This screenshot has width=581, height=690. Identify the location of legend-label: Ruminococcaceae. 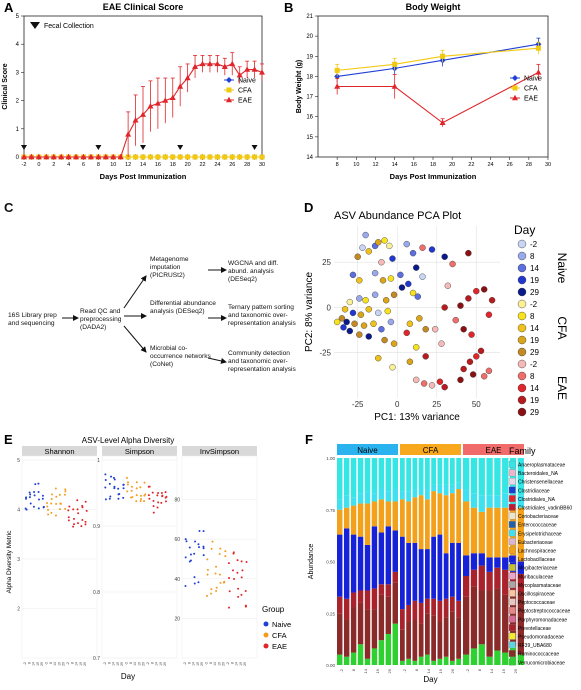
(538, 655).